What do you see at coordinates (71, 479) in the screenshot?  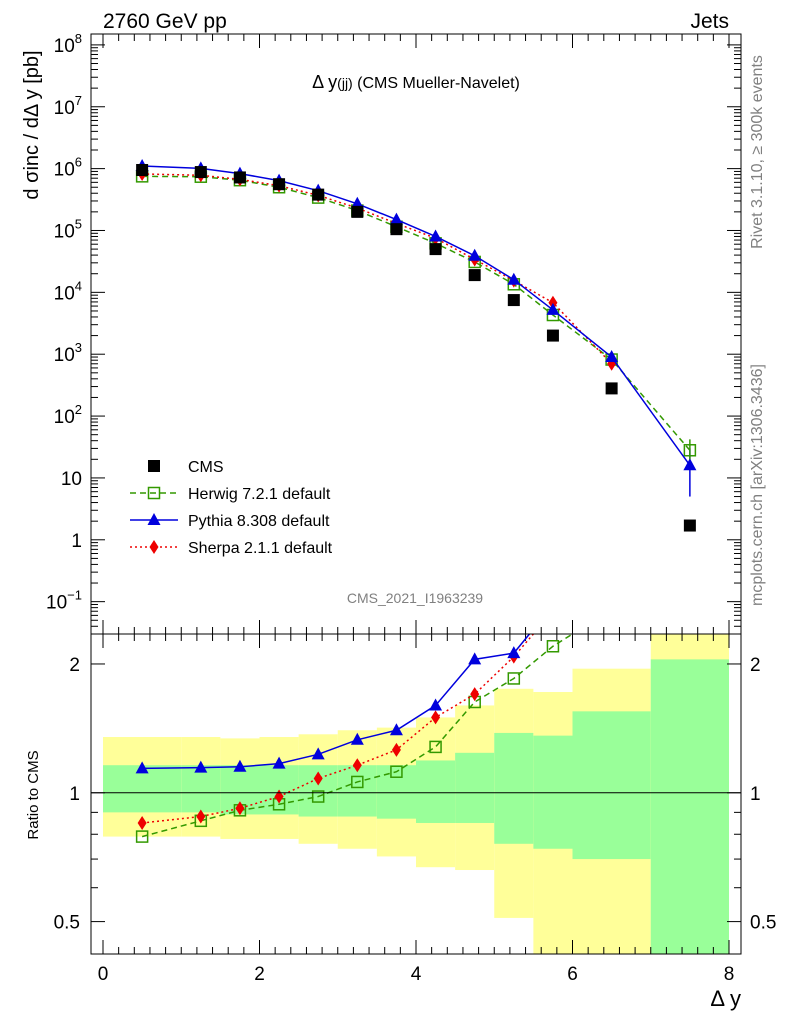 I see `main-y-tick-label-2: 10` at bounding box center [71, 479].